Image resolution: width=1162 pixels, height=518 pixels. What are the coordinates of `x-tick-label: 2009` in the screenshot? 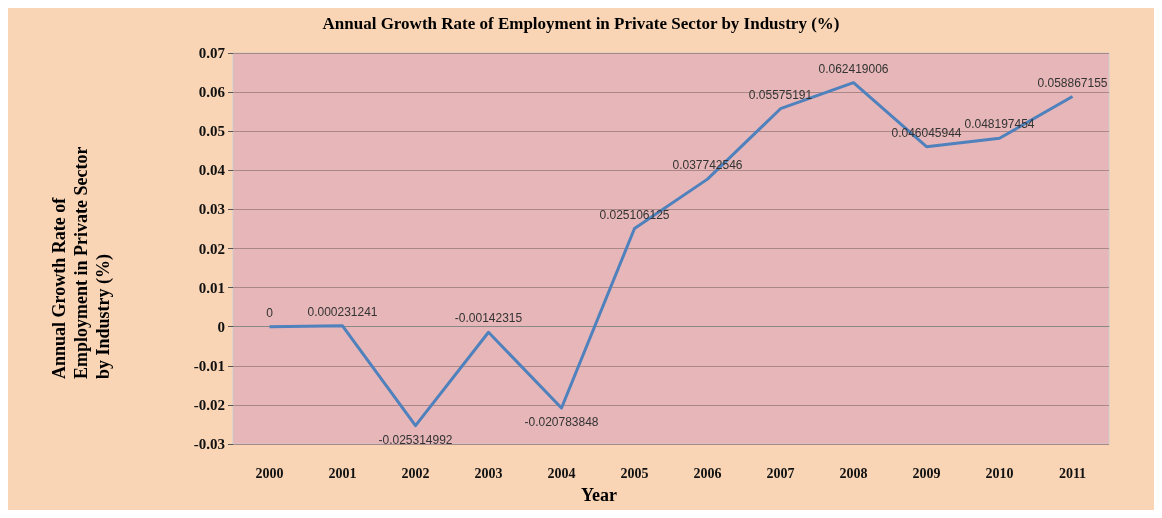 It's located at (926, 473).